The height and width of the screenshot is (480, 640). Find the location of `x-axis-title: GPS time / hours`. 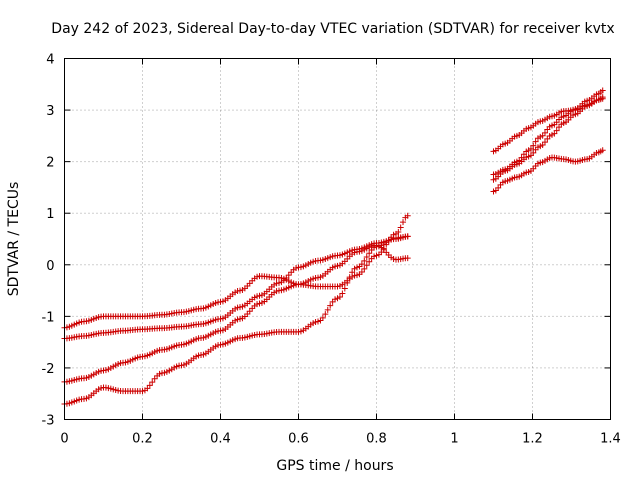

x-axis-title: GPS time / hours is located at coordinates (334, 466).